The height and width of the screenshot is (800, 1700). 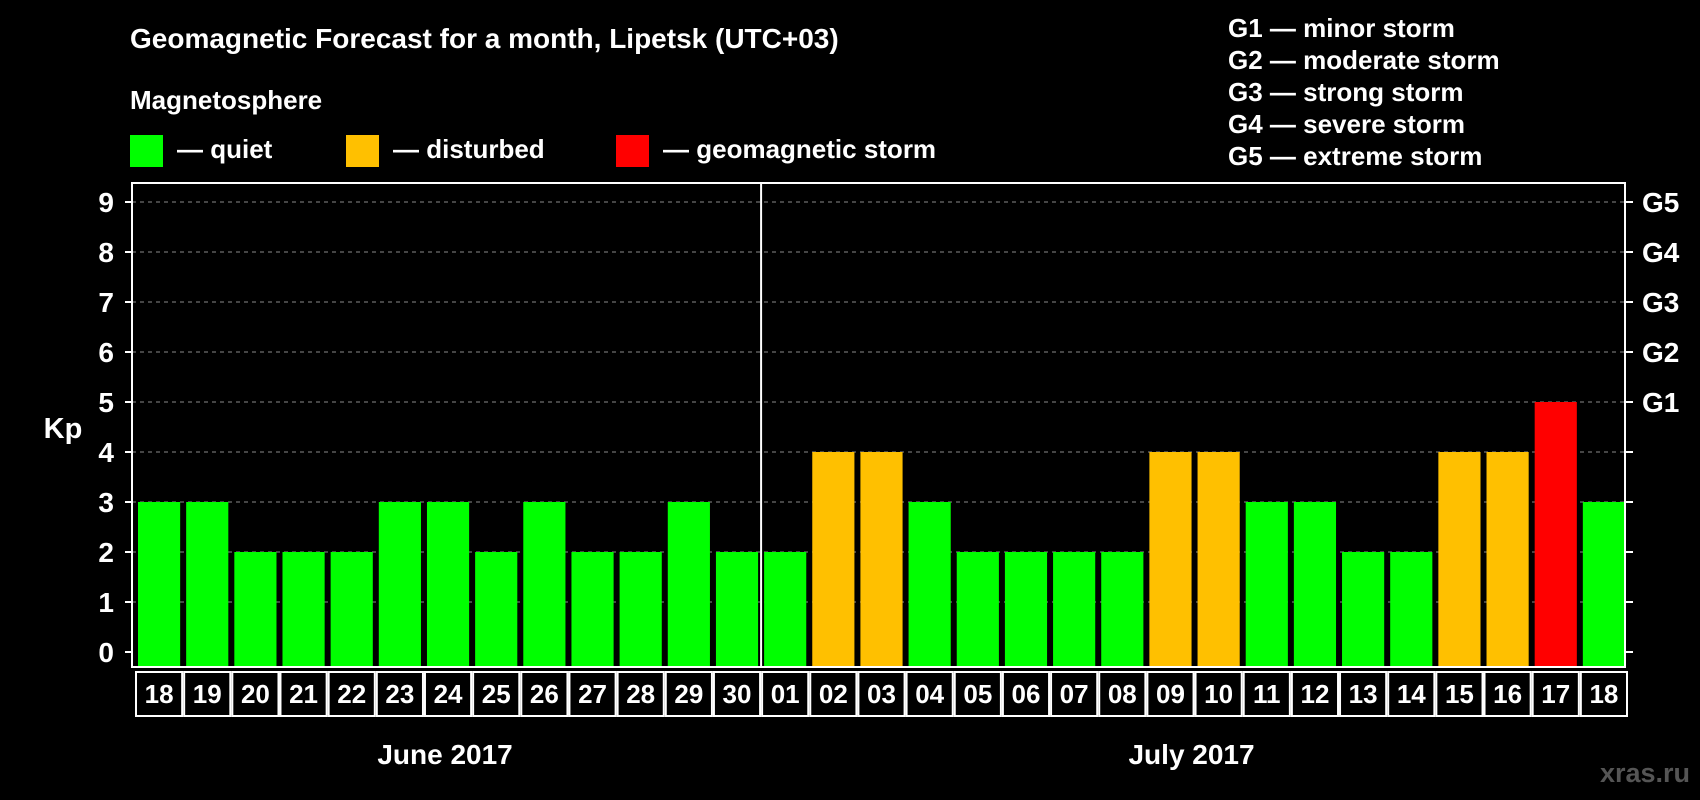 I want to click on x-tick-label: 01, so click(x=785, y=694).